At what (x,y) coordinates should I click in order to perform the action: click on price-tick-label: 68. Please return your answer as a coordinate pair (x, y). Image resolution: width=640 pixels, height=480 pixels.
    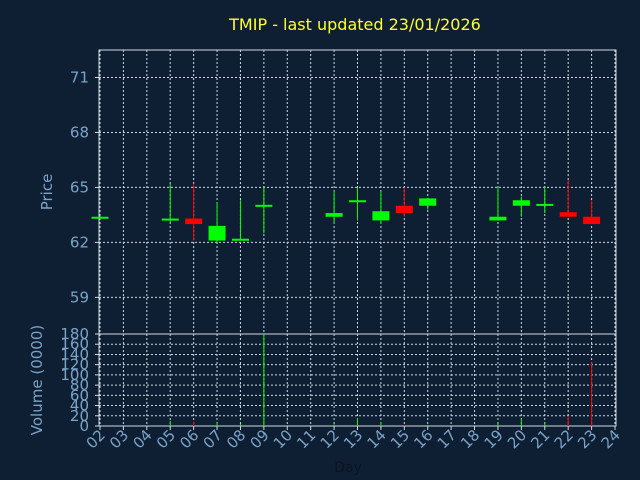
    Looking at the image, I should click on (79, 132).